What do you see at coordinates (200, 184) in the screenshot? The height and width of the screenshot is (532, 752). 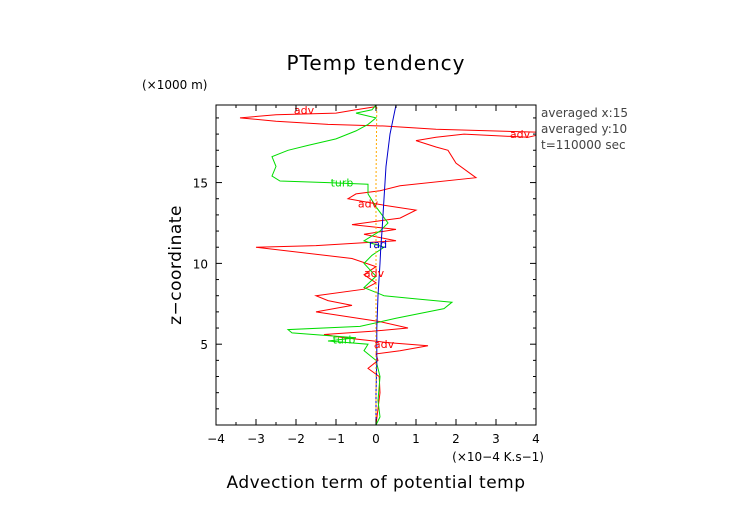 I see `y-tick-label: 15` at bounding box center [200, 184].